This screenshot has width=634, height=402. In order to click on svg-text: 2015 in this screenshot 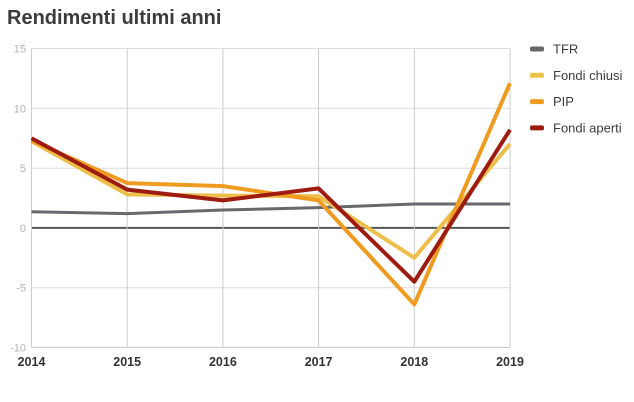, I will do `click(127, 362)`.